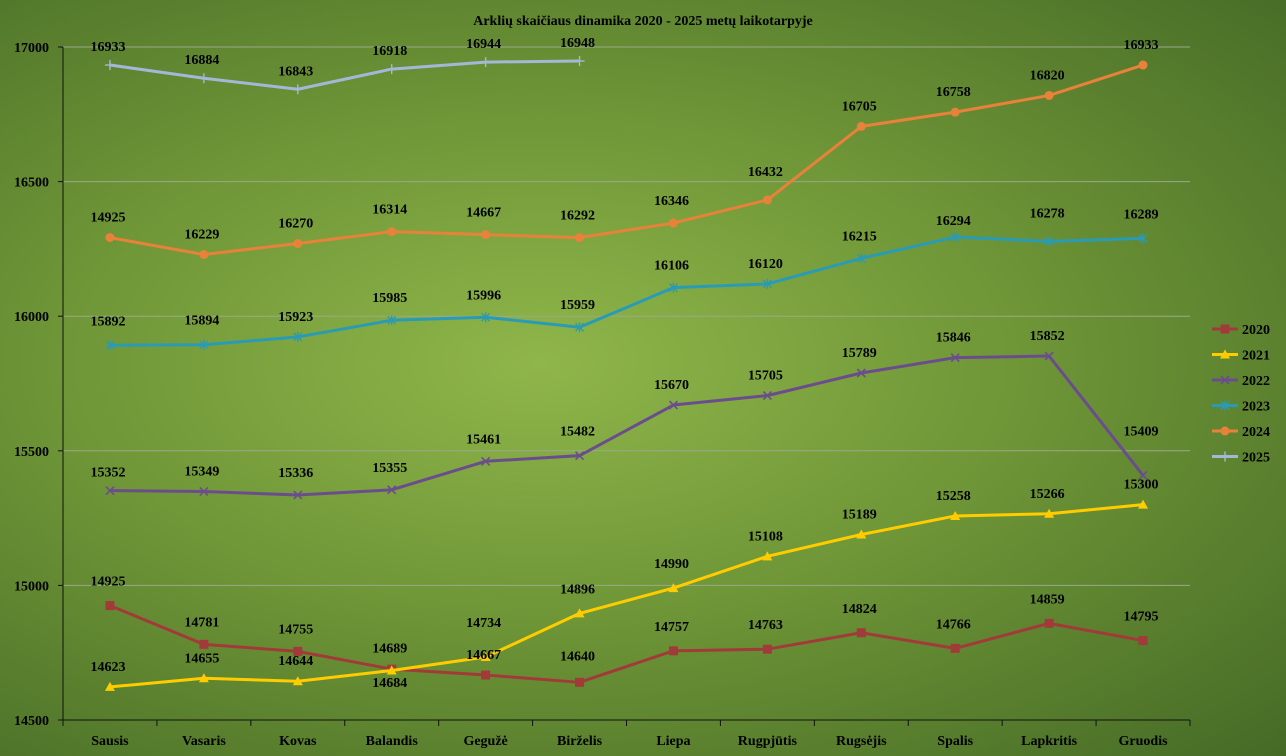 Image resolution: width=1286 pixels, height=756 pixels. What do you see at coordinates (577, 656) in the screenshot?
I see `data-label: 14640` at bounding box center [577, 656].